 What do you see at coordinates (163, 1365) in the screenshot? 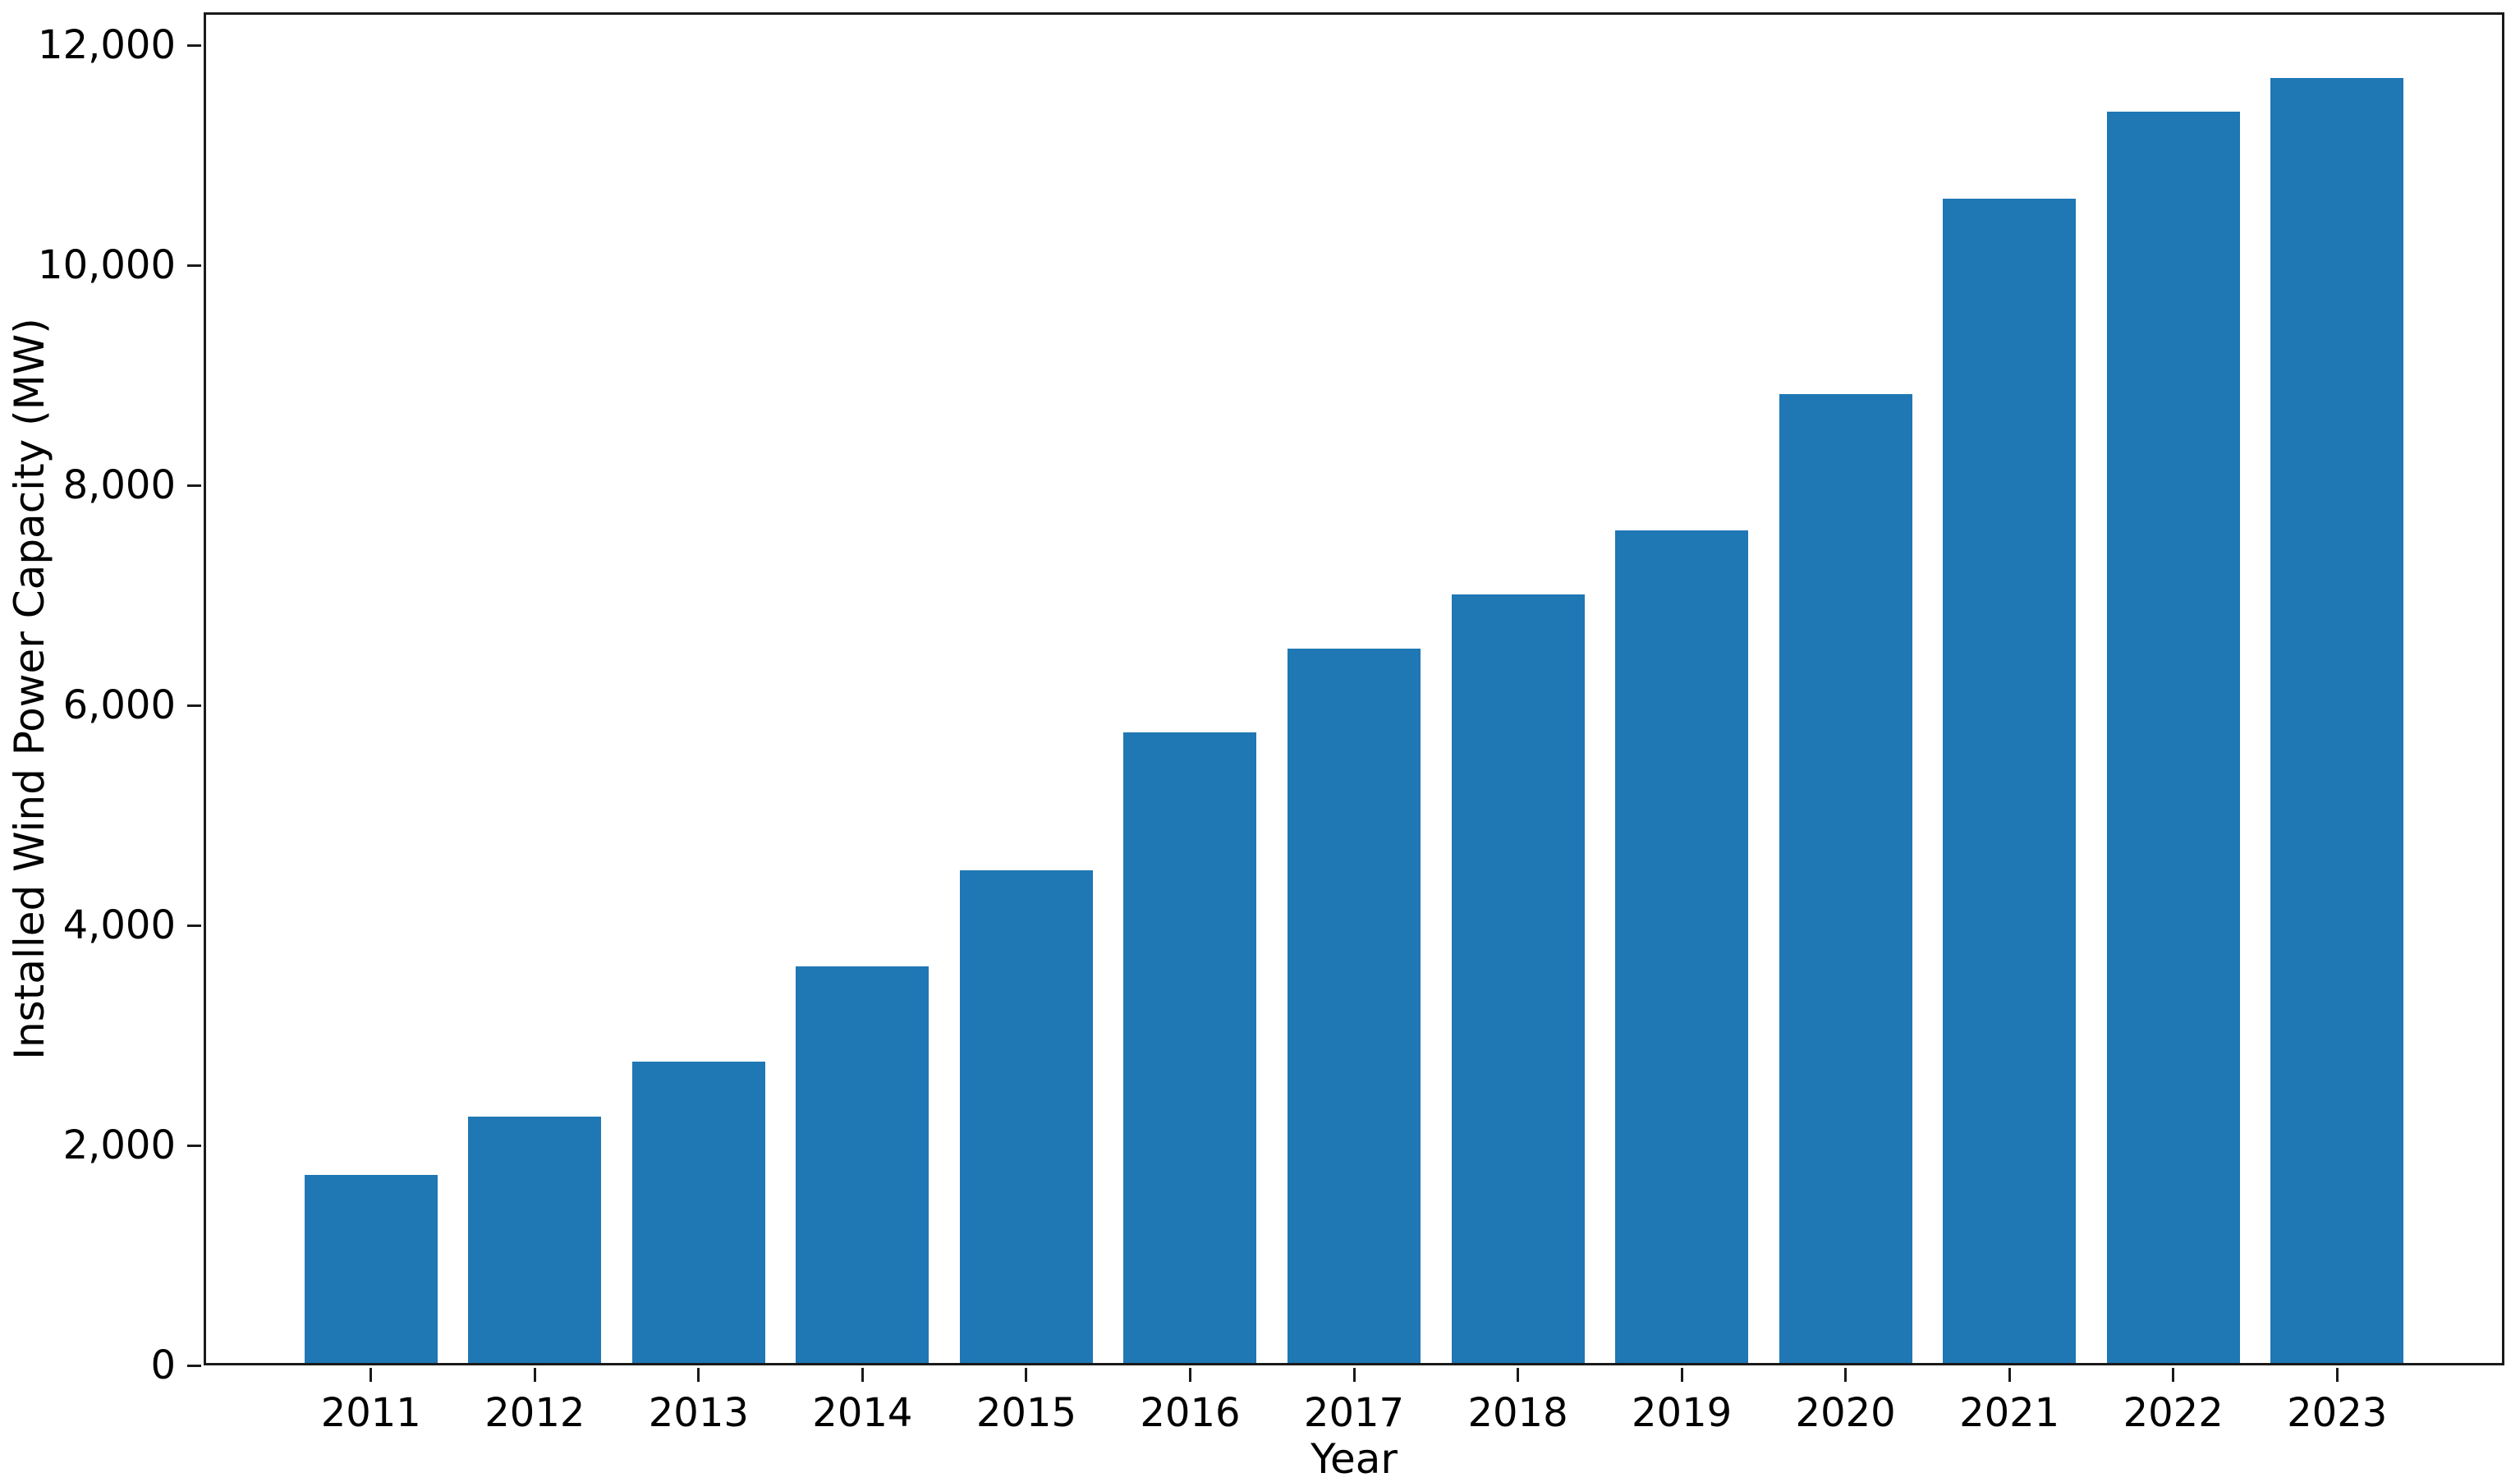
I see `y-tick-label-0: 0` at bounding box center [163, 1365].